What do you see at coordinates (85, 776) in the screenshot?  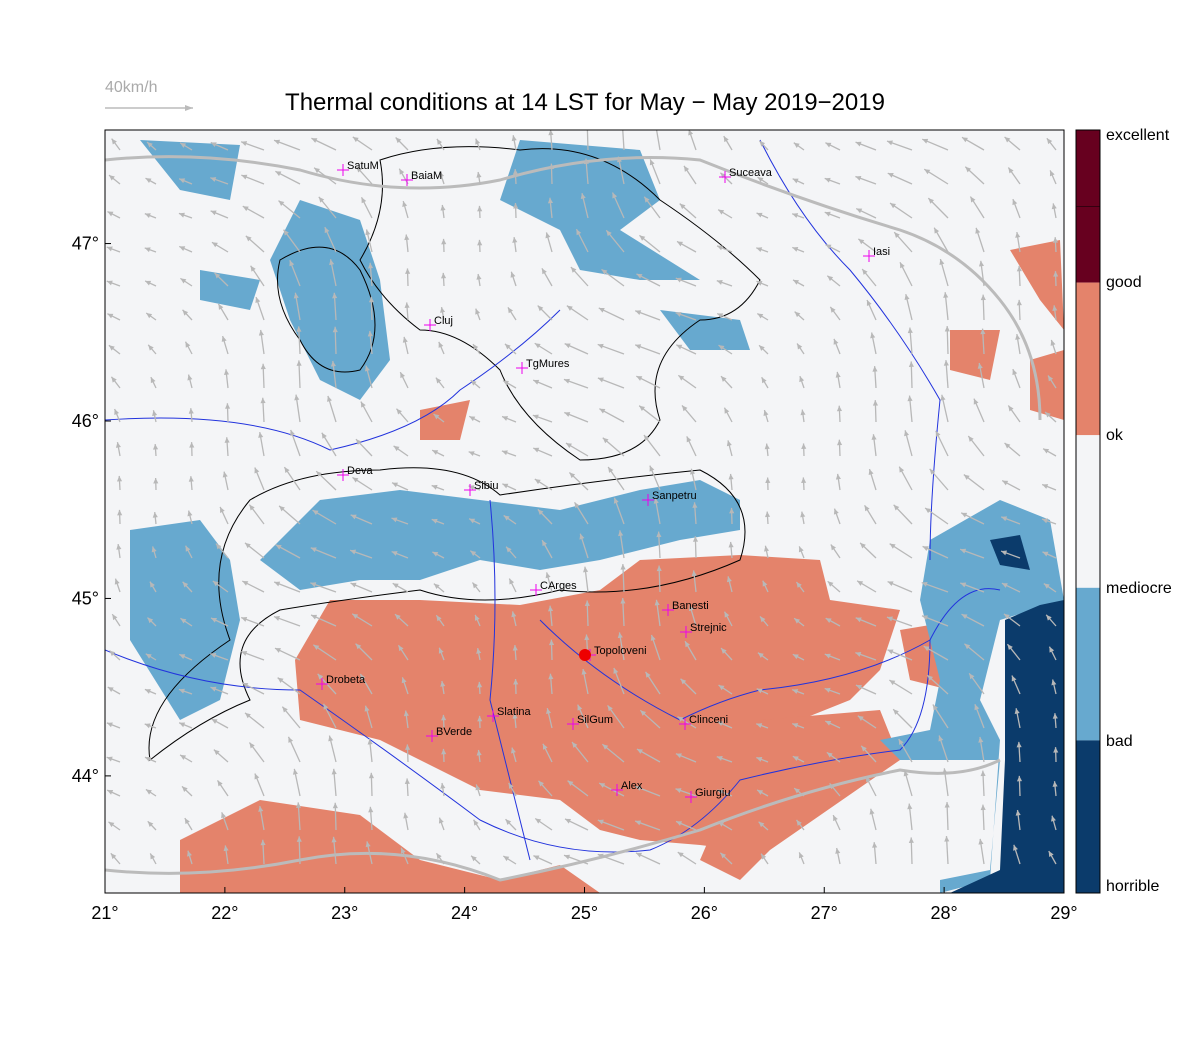 I see `y-tick-label: 44°` at bounding box center [85, 776].